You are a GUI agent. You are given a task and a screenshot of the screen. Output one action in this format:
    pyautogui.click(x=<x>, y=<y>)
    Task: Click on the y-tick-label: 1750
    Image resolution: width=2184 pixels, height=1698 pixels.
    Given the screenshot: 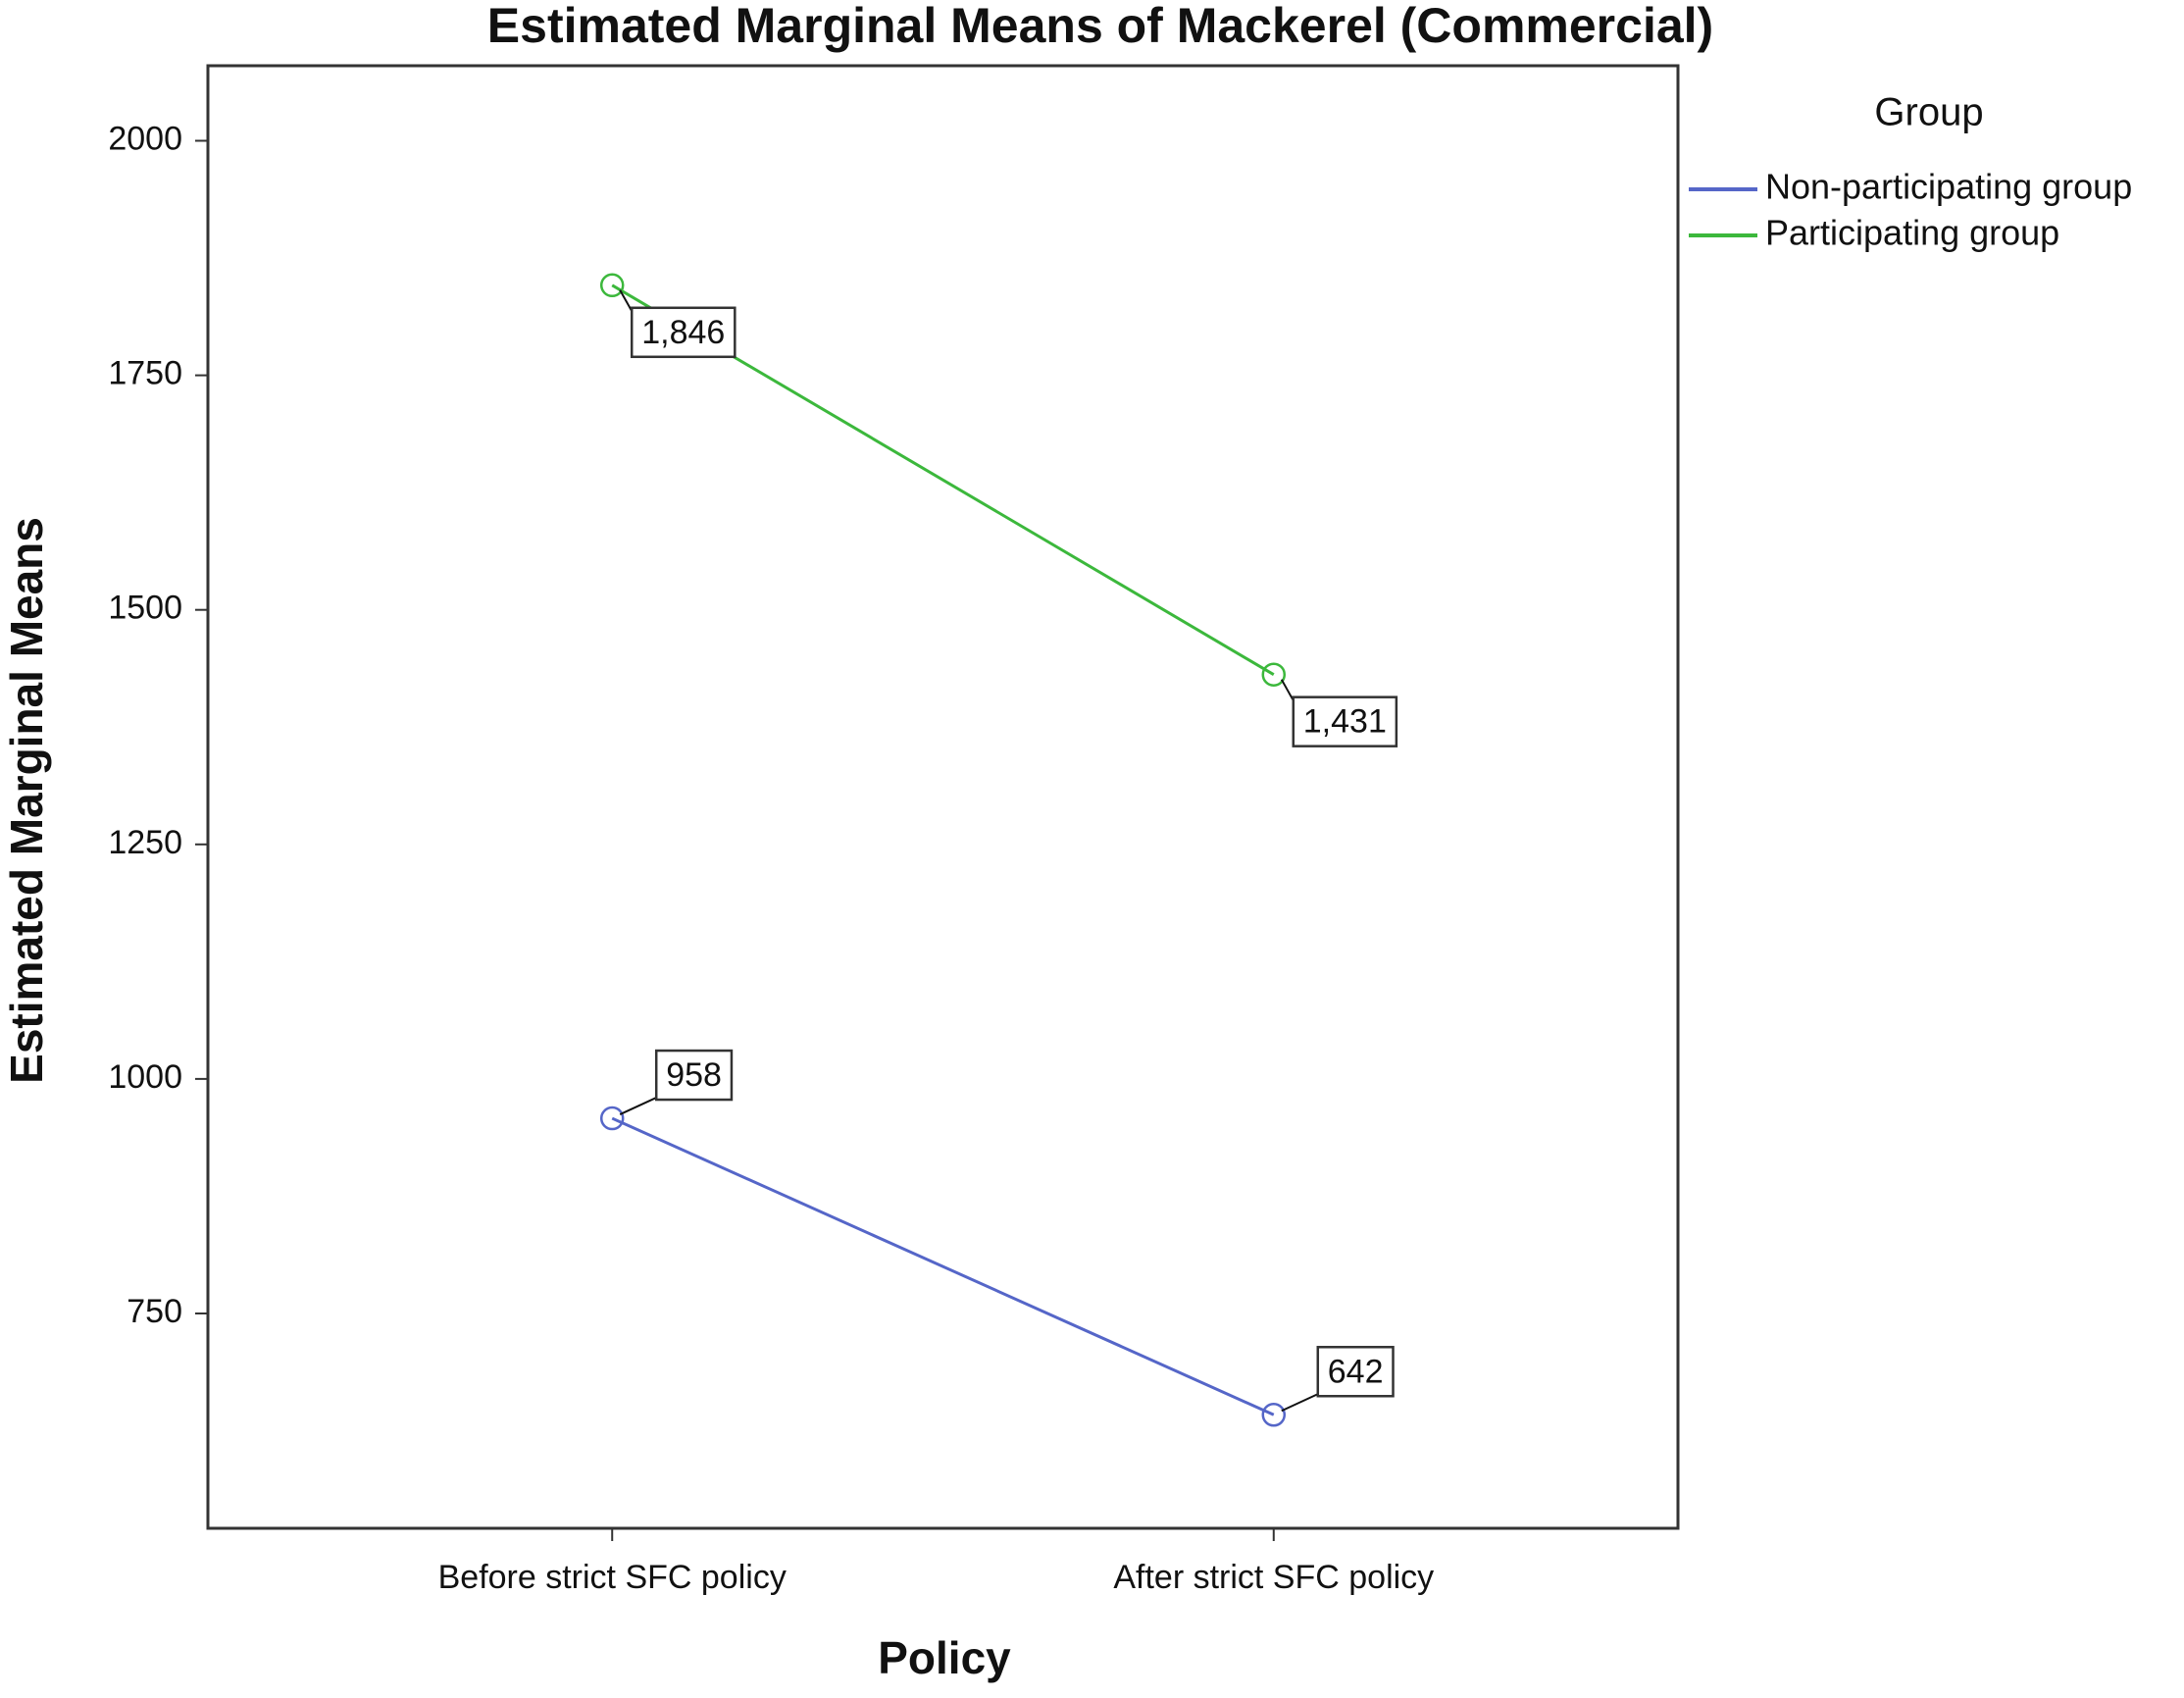 What is the action you would take?
    pyautogui.click(x=145, y=373)
    